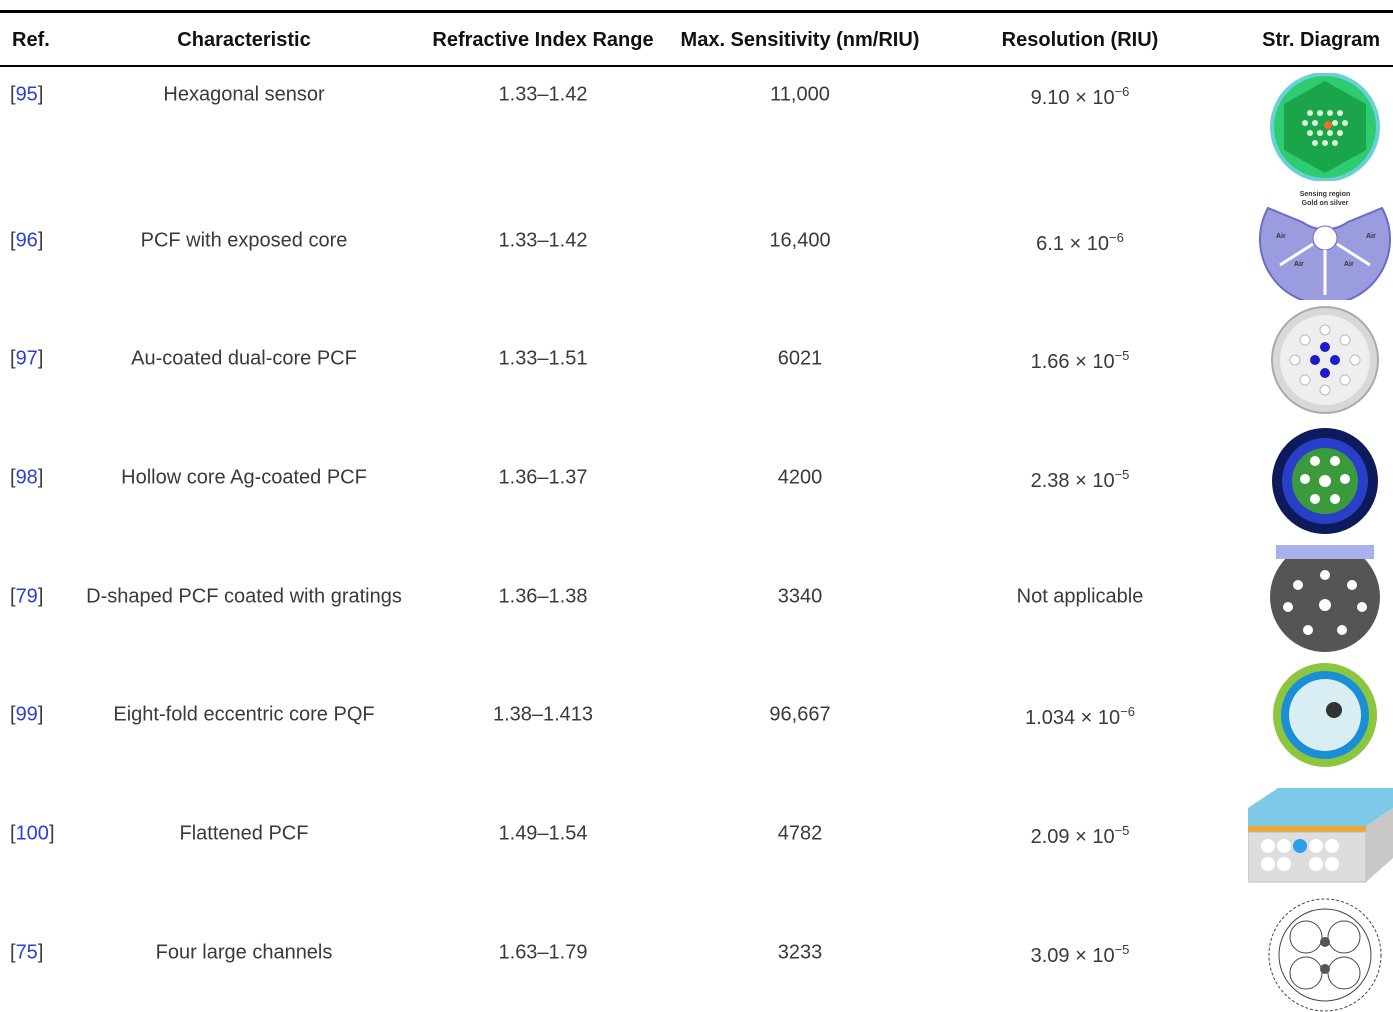 The image size is (1393, 1012). What do you see at coordinates (800, 714) in the screenshot?
I see `sensitivity: 96,667` at bounding box center [800, 714].